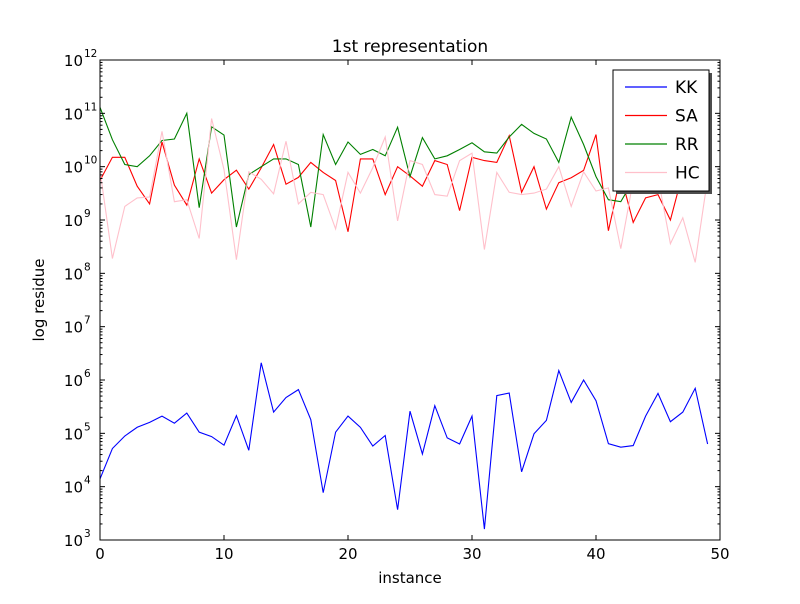  What do you see at coordinates (87, 427) in the screenshot?
I see `y-tick-exponent: 5` at bounding box center [87, 427].